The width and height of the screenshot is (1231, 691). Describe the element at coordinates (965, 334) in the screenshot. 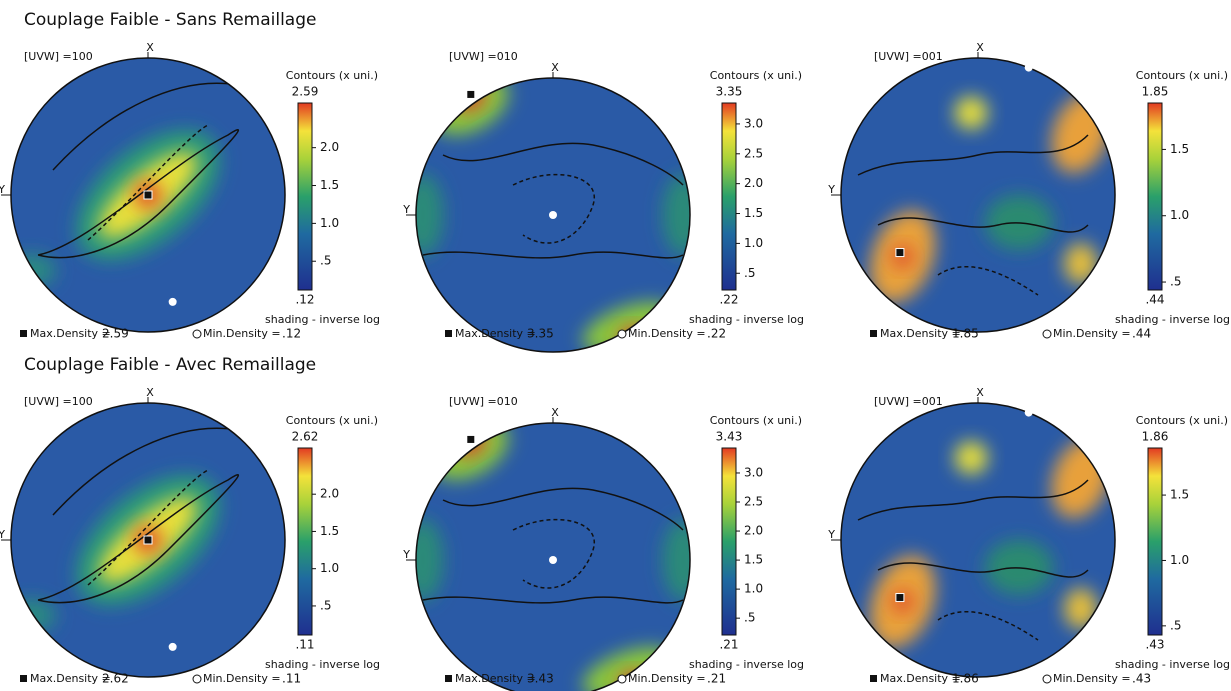

I see `max-density-value: 1.85` at that location.